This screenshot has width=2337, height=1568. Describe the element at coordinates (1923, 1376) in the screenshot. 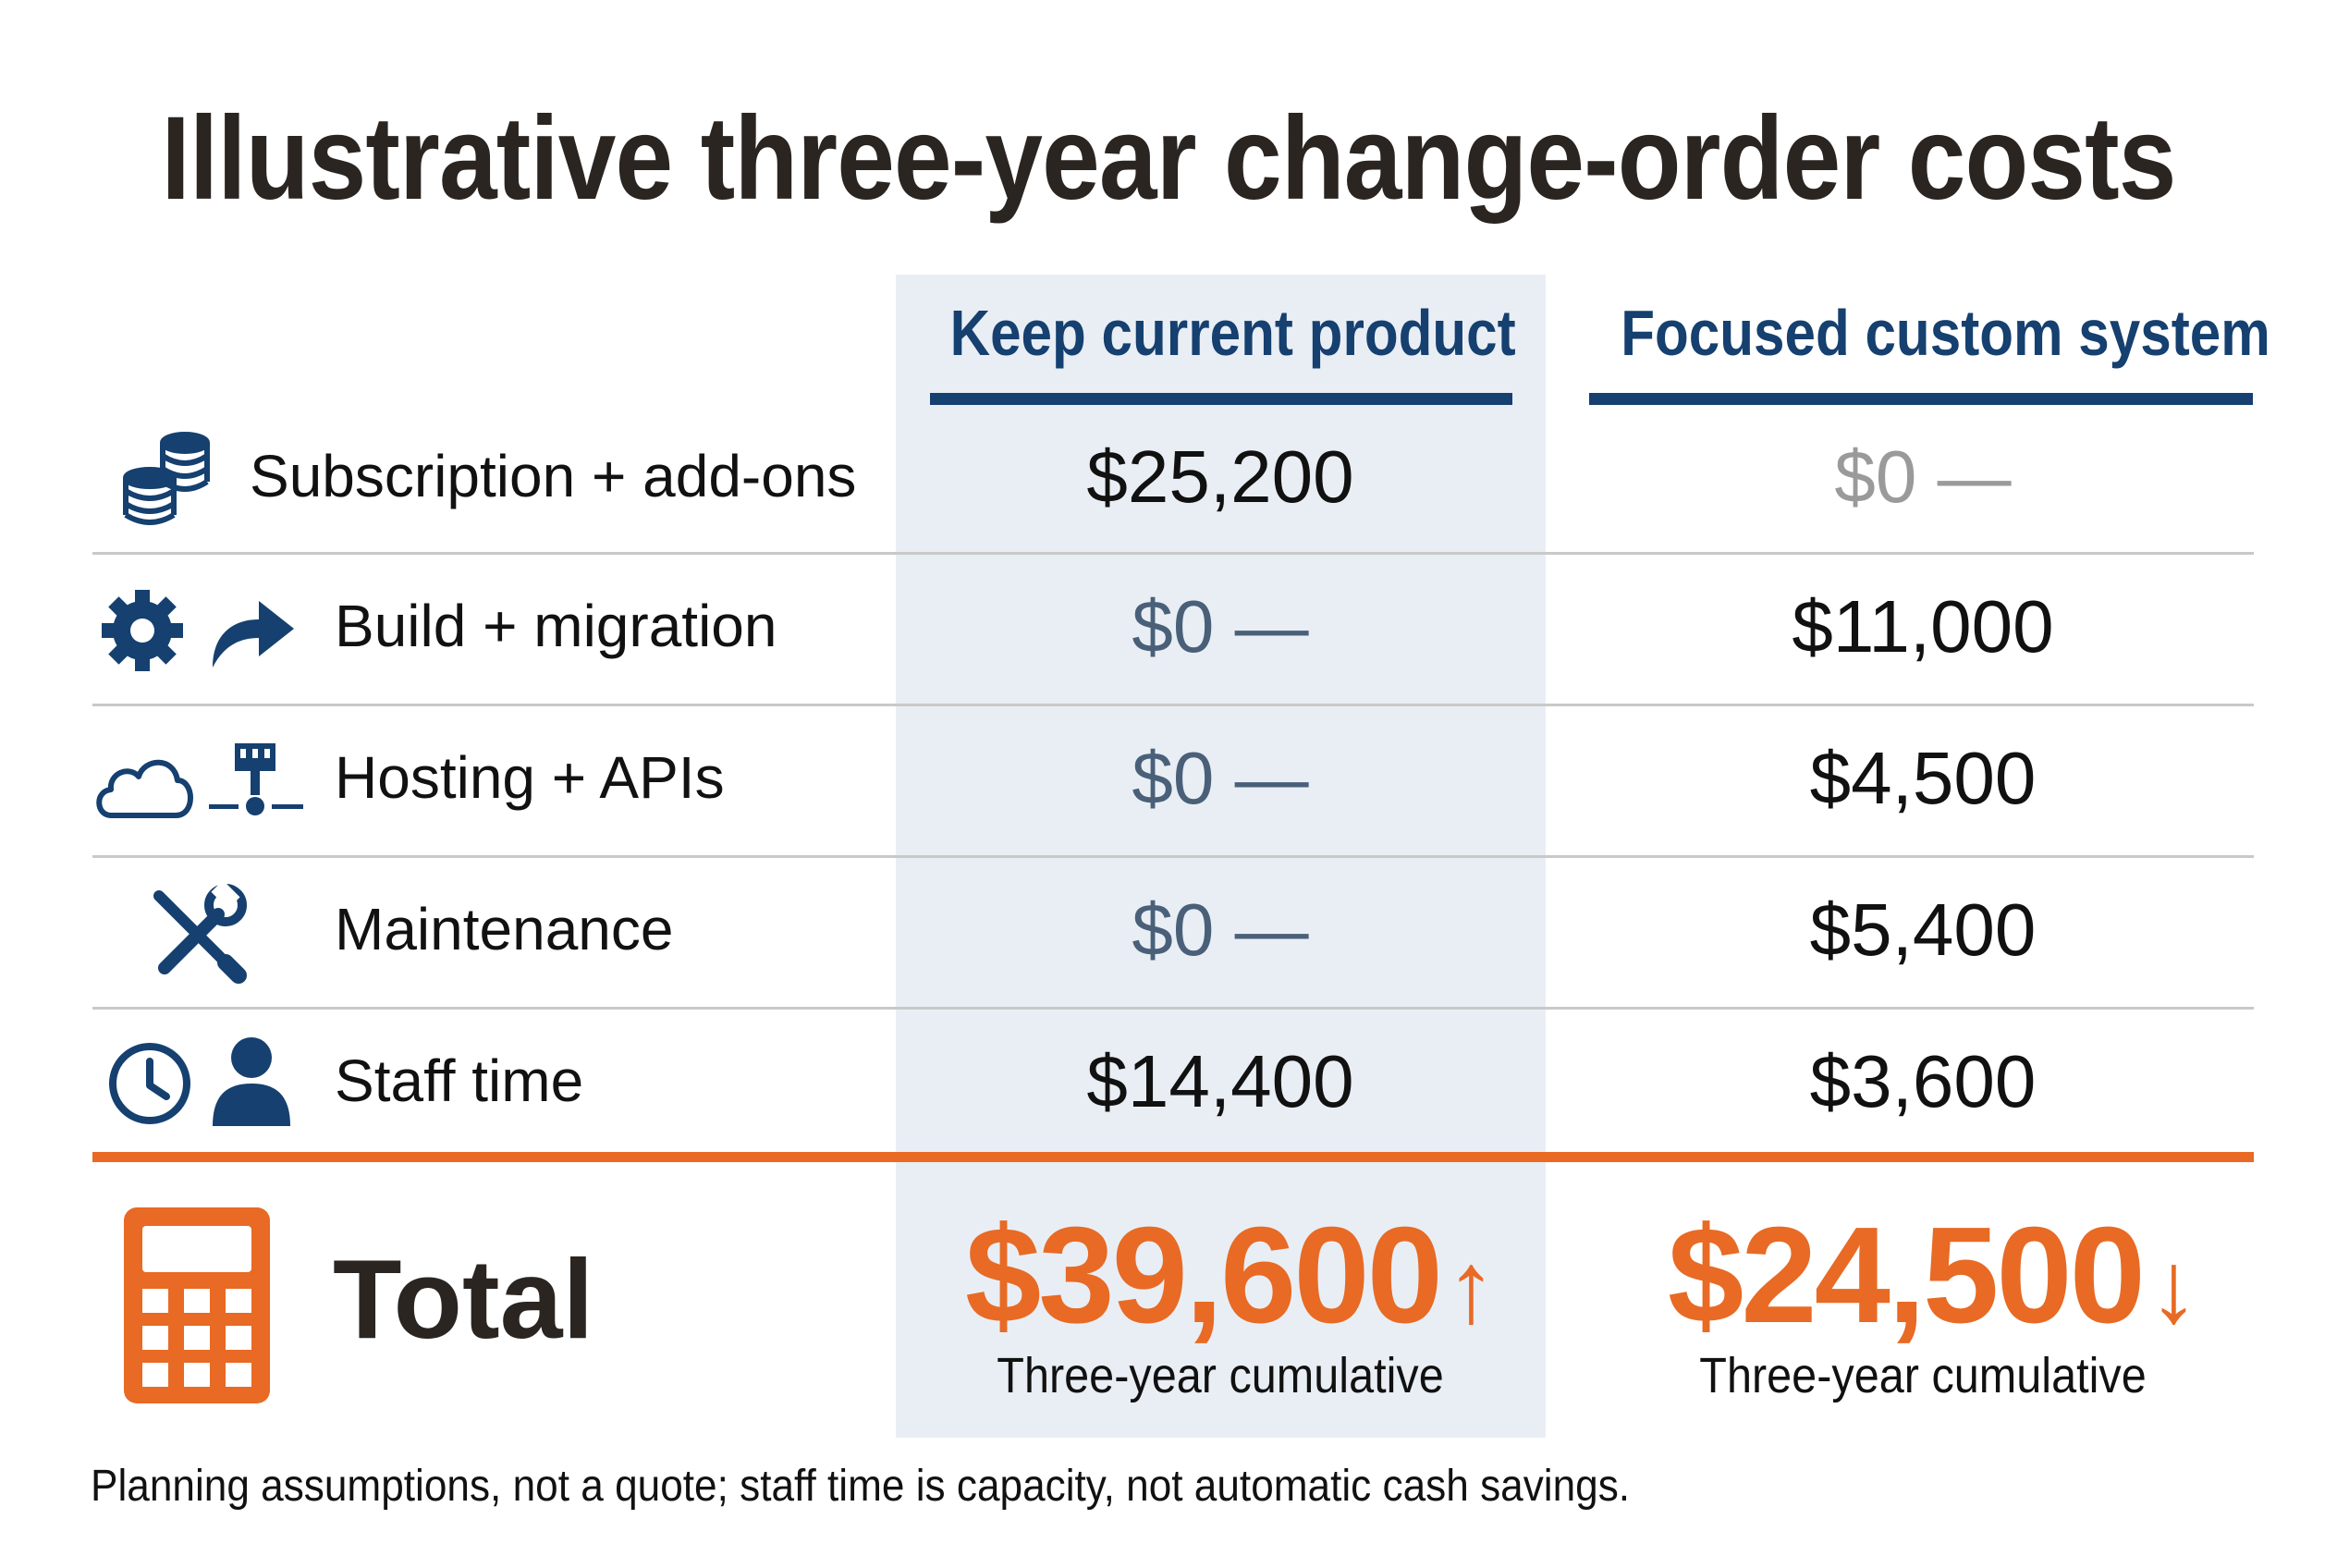

I see `total-note-custom-system: Three-year cumulative` at that location.